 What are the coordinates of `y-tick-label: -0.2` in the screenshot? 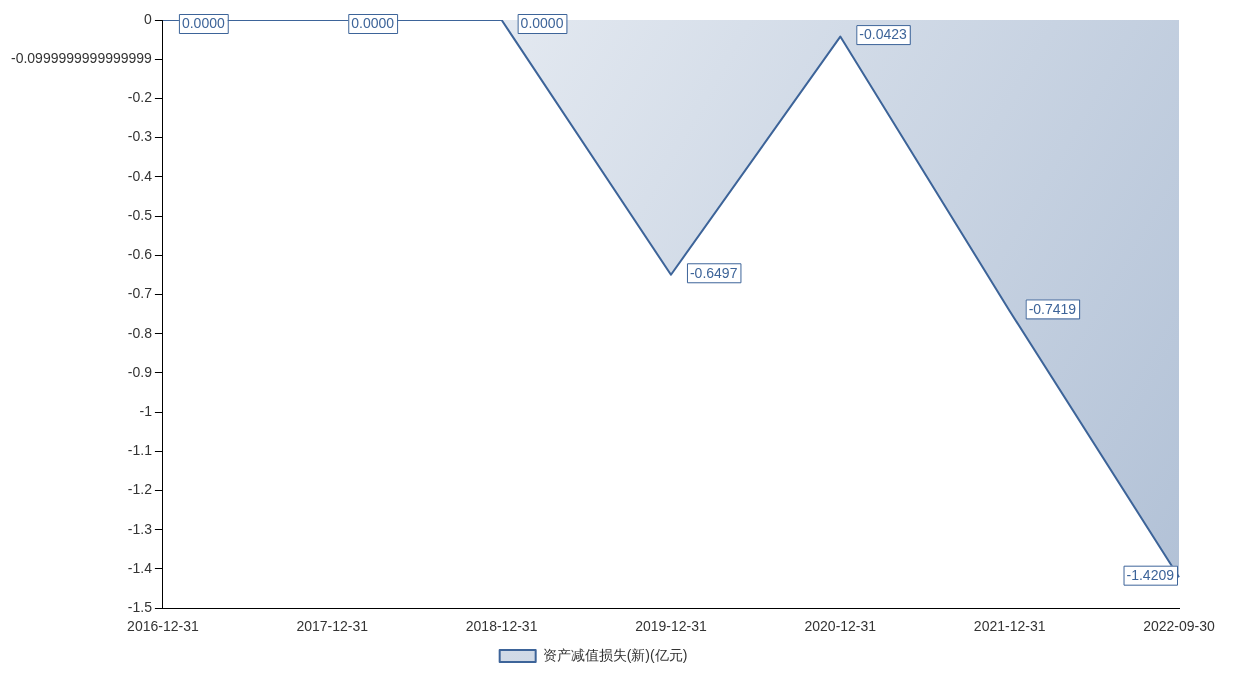 It's located at (140, 97).